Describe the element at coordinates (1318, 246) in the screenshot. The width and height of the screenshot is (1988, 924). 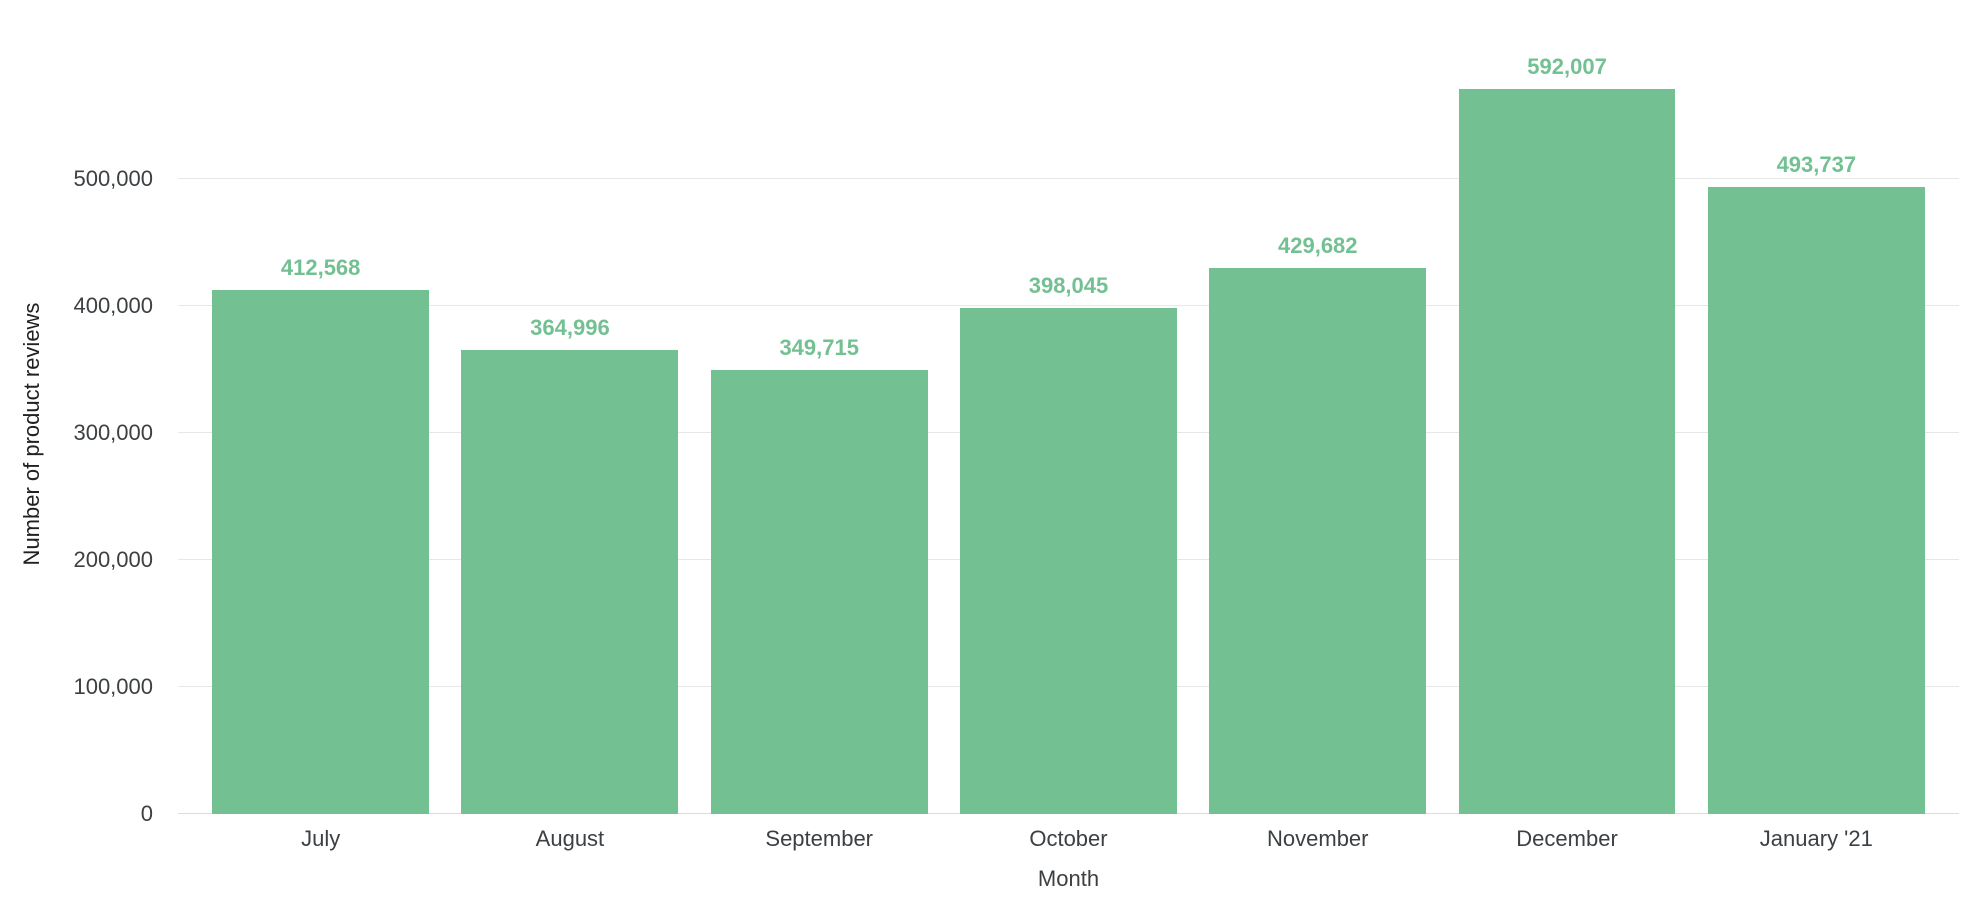
I see `bar-value-label: 429,682` at that location.